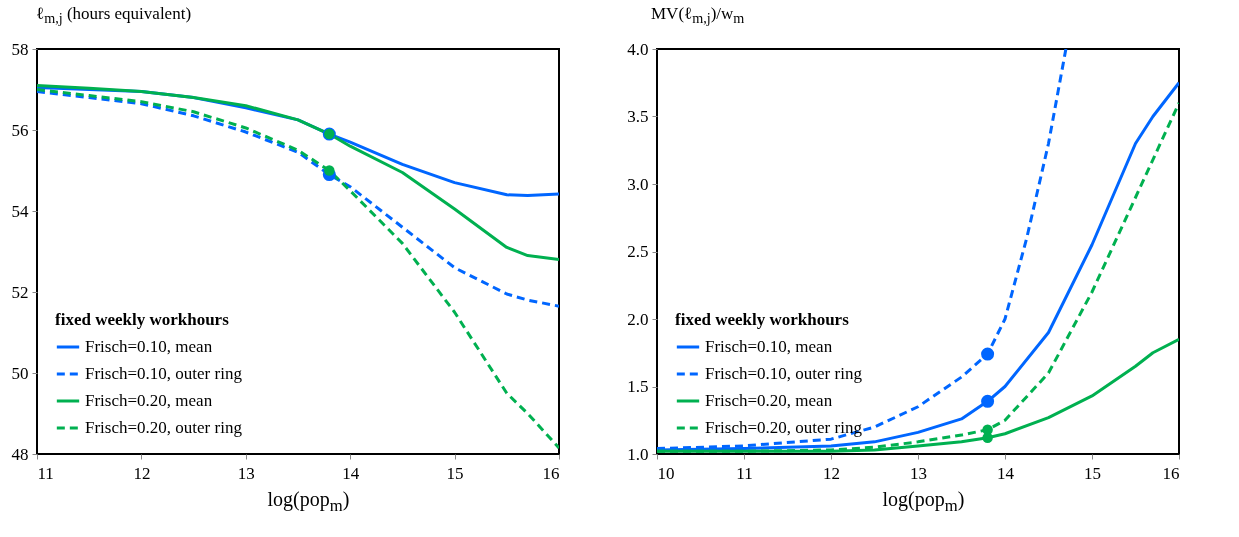 Image resolution: width=1239 pixels, height=537 pixels. I want to click on y-tick-label: 3.0, so click(638, 184).